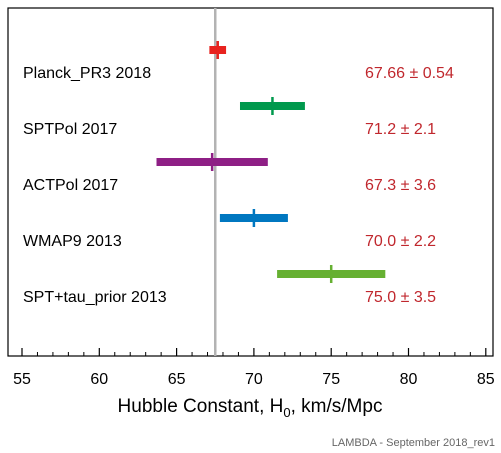 The image size is (501, 453). What do you see at coordinates (409, 379) in the screenshot?
I see `x-tick-label: 80` at bounding box center [409, 379].